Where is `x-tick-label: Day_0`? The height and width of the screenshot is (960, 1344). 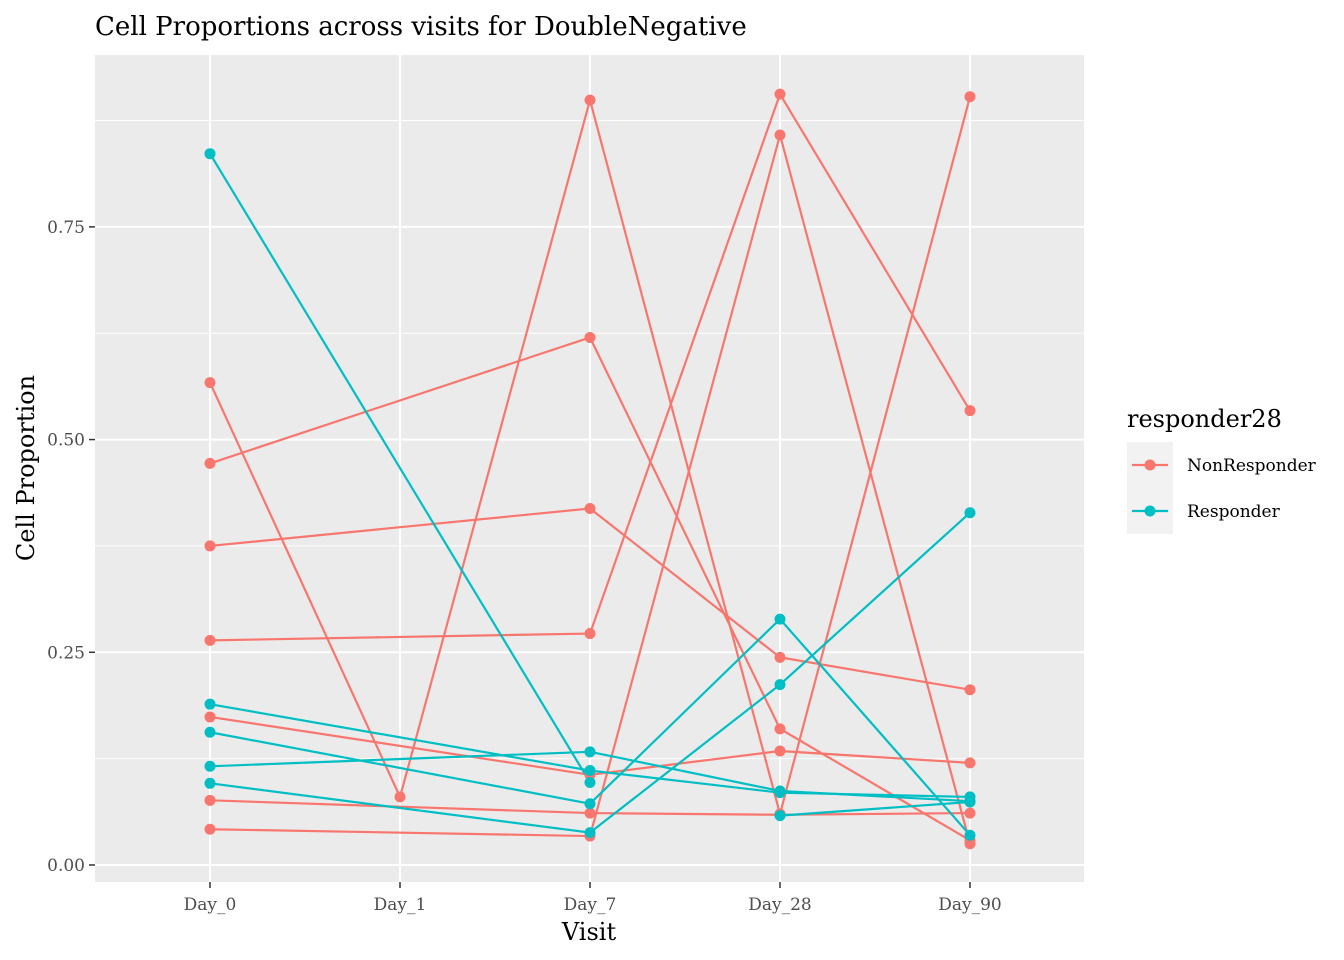 x-tick-label: Day_0 is located at coordinates (210, 905).